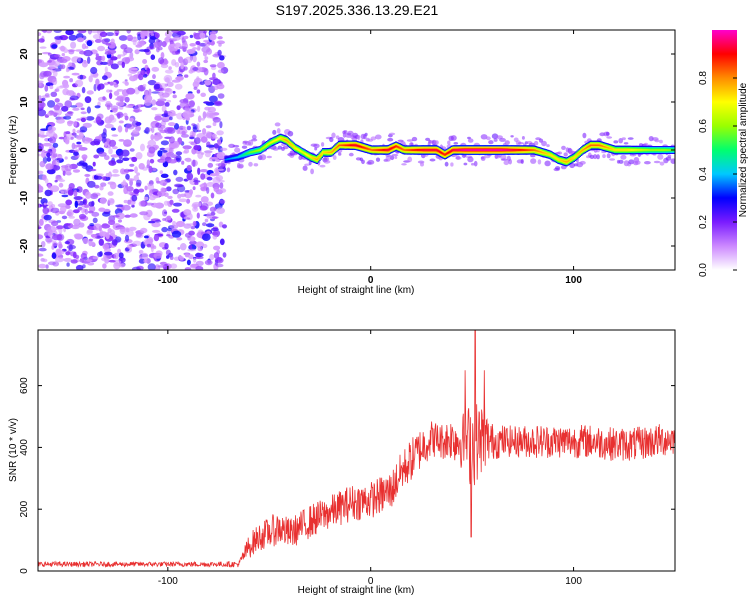  I want to click on spectrogram-y-tick-label: -10, so click(24, 197).